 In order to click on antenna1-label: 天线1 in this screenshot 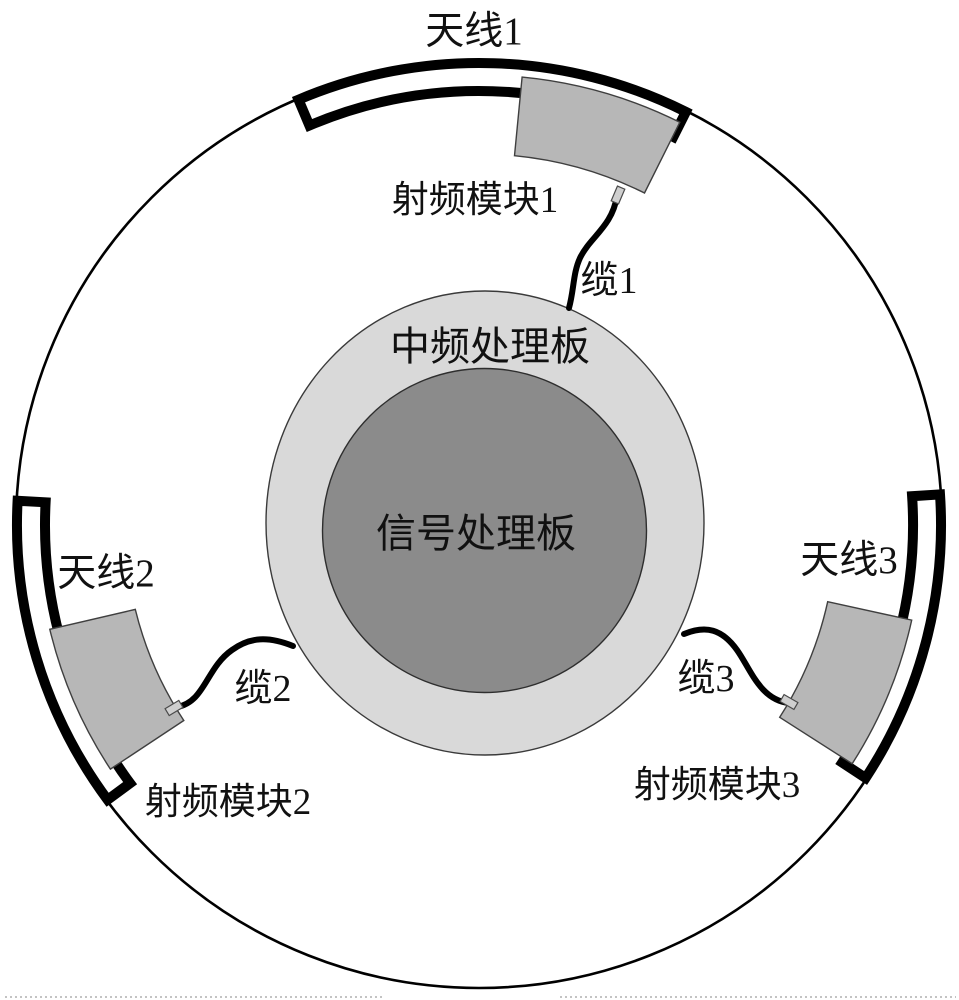, I will do `click(474, 31)`.